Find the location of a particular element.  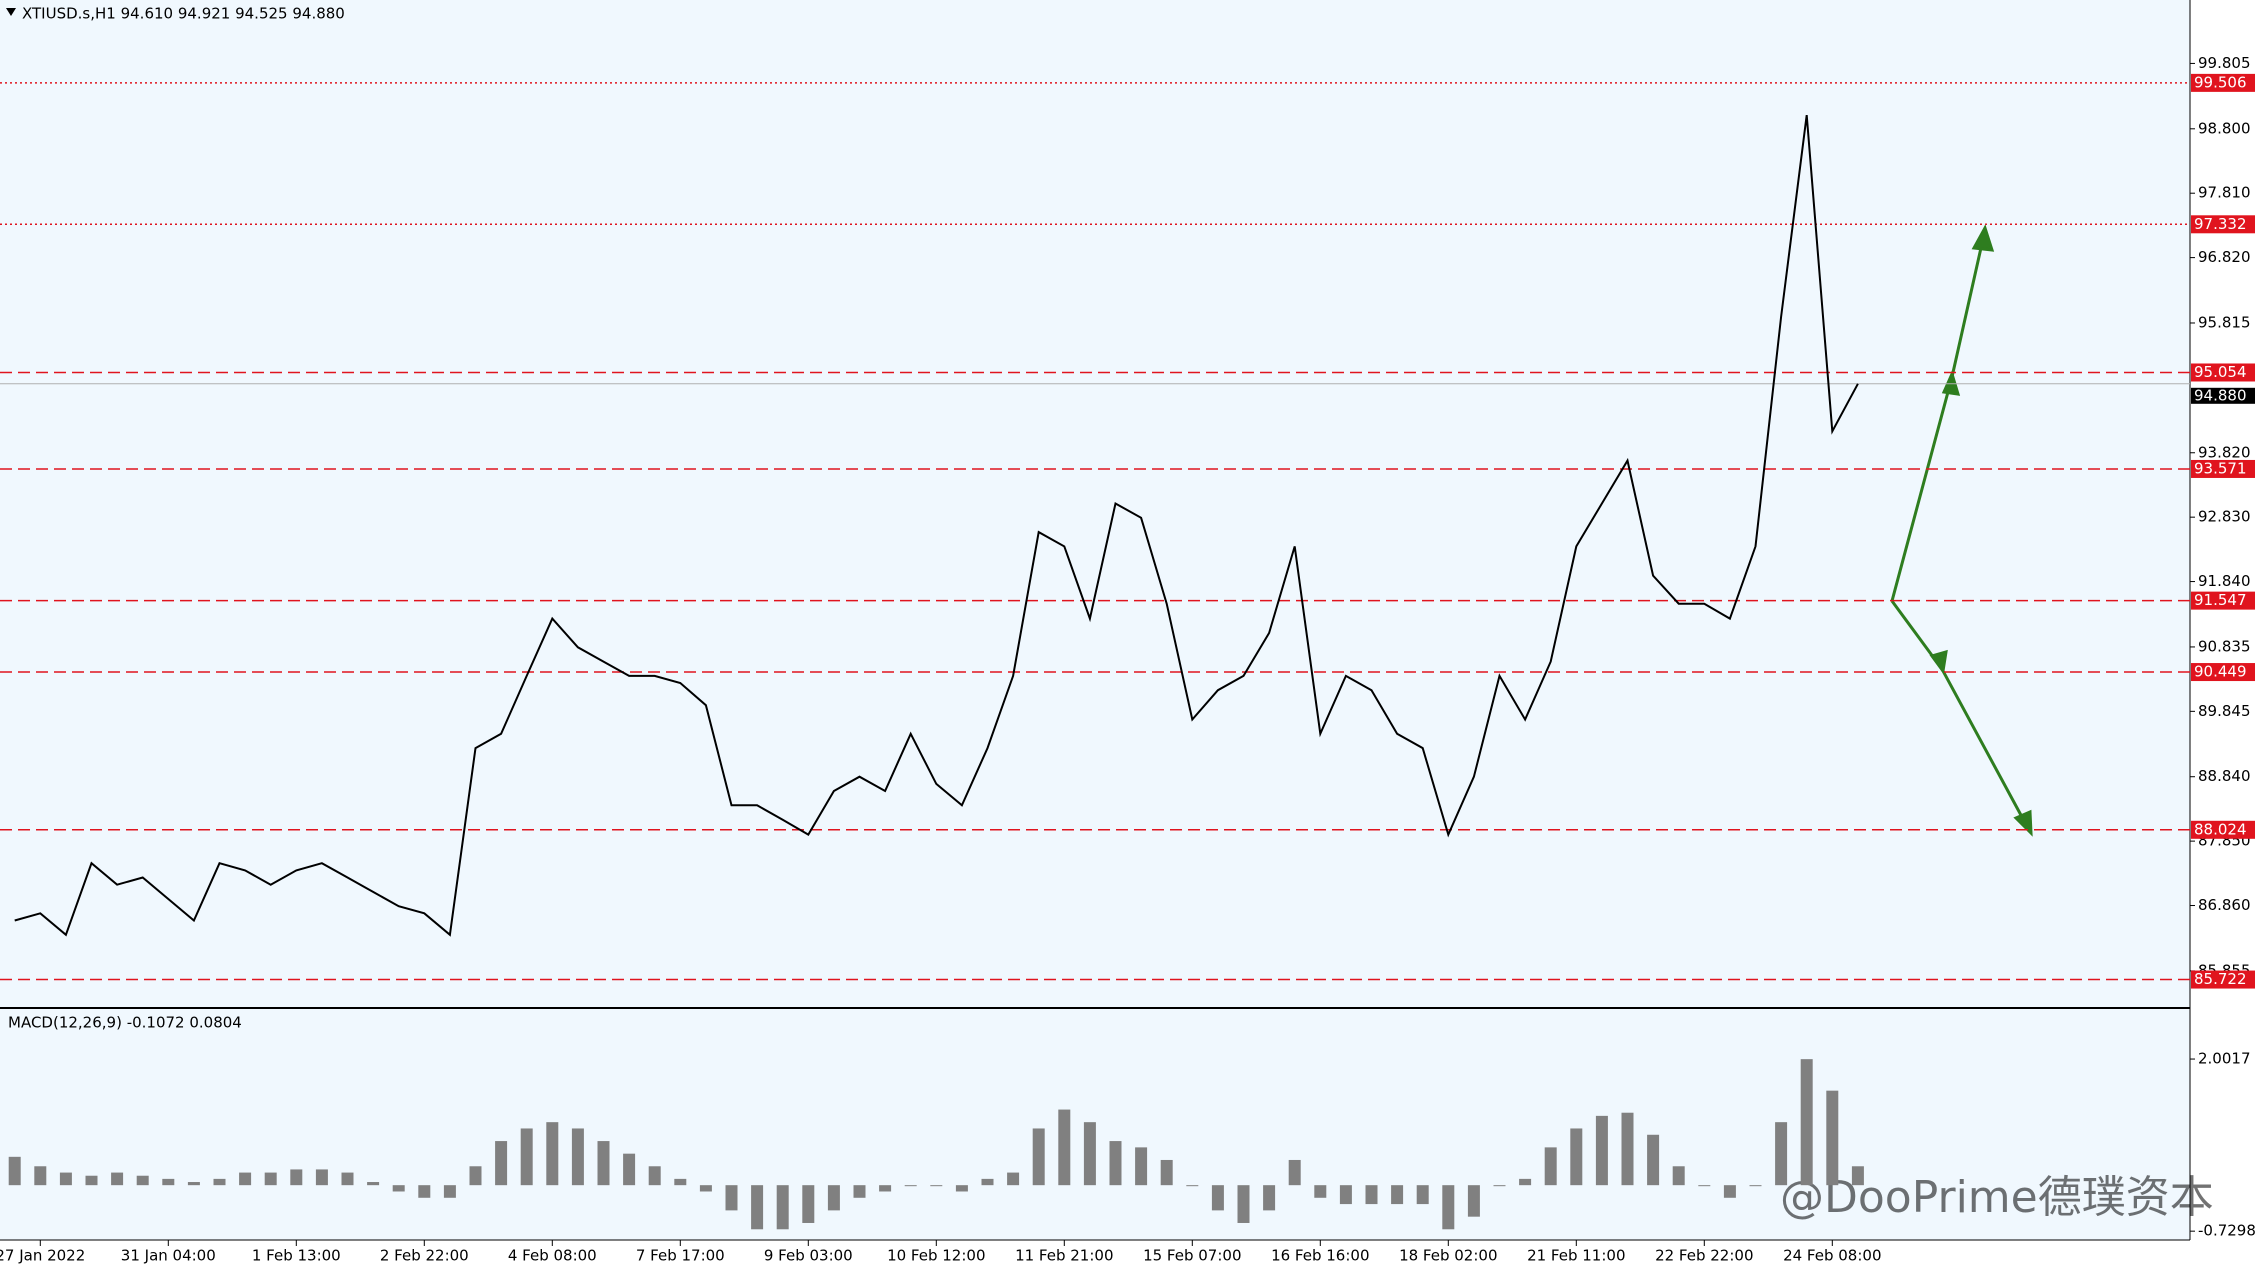

y-tick-label: -0.7298 is located at coordinates (2227, 1231).